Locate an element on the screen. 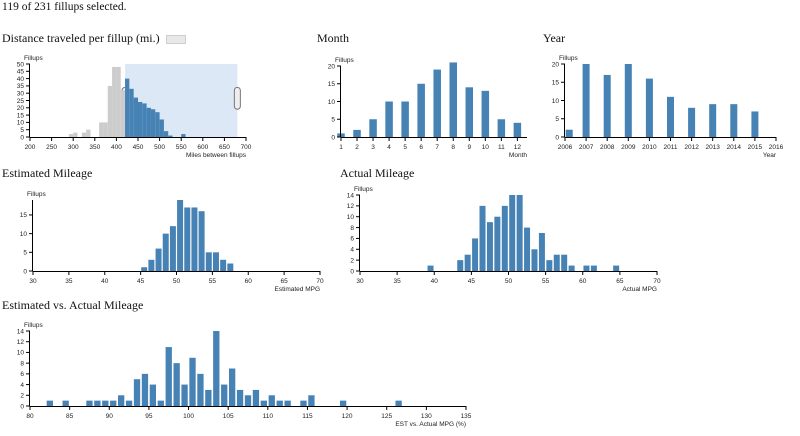  x-tick-label: 85 is located at coordinates (70, 416).